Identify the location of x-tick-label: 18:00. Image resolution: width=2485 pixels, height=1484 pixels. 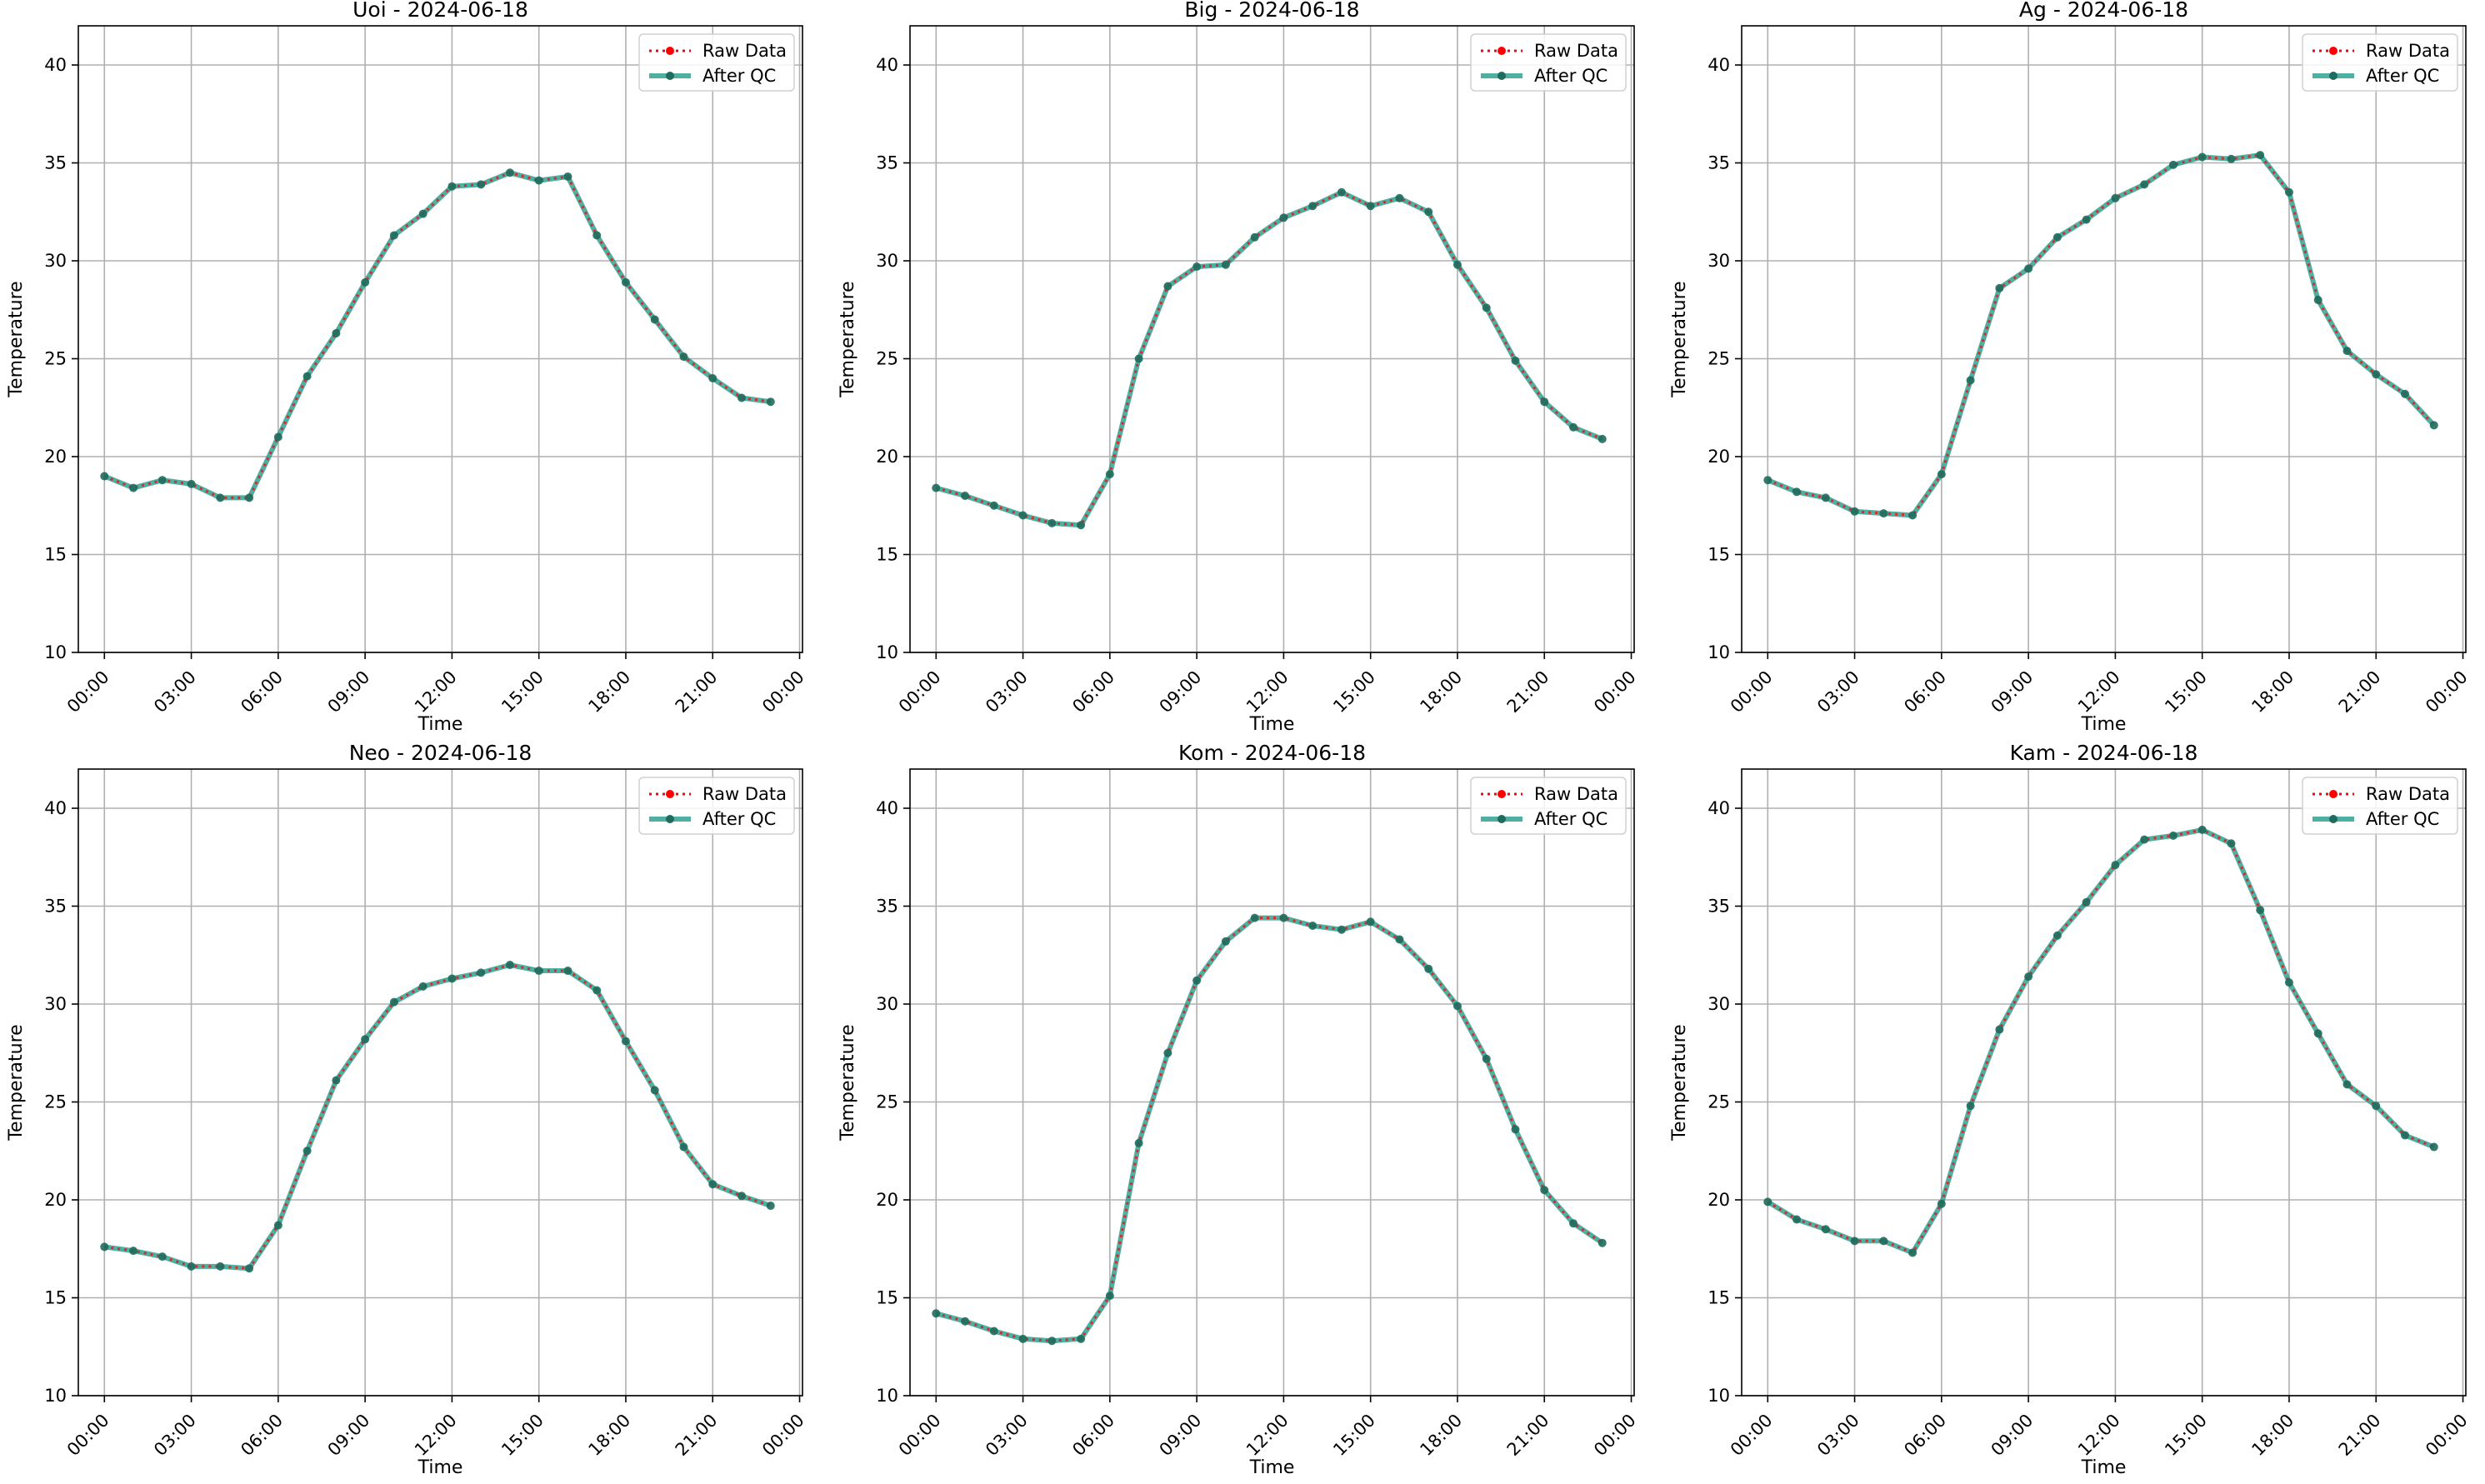
(1441, 692).